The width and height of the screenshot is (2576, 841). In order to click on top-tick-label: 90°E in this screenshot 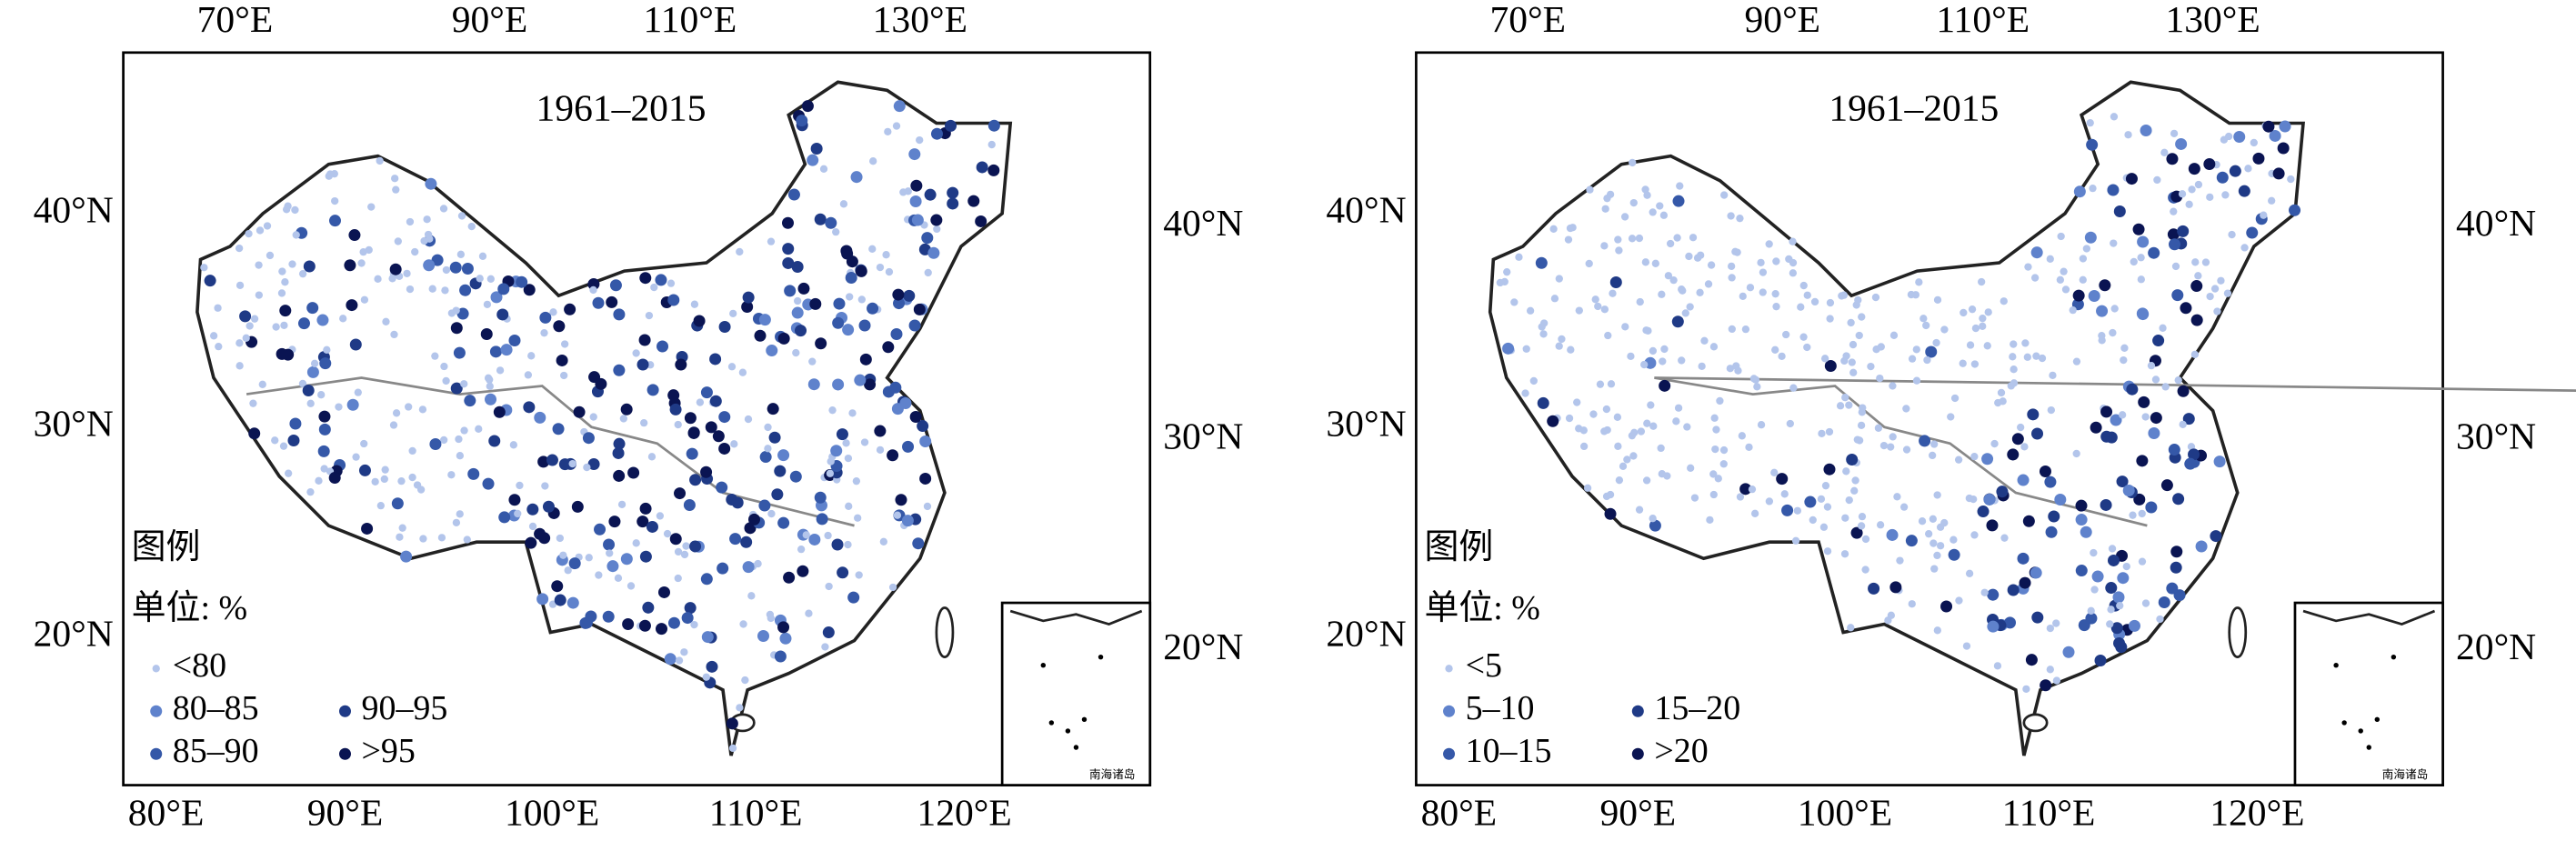, I will do `click(1783, 20)`.